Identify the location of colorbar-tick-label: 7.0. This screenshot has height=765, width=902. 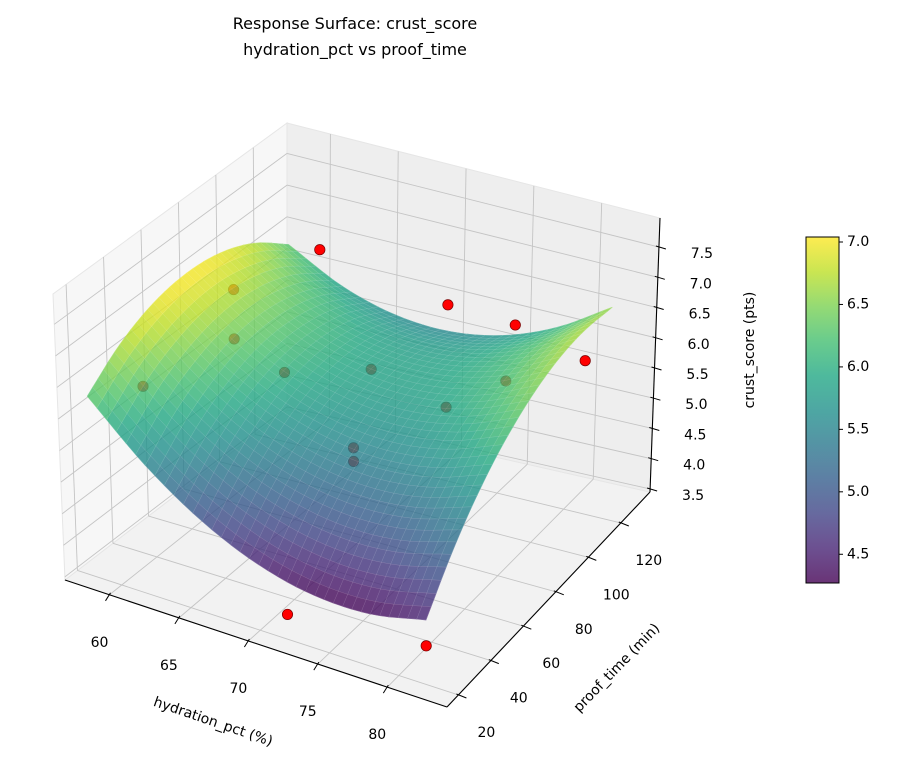
(858, 242).